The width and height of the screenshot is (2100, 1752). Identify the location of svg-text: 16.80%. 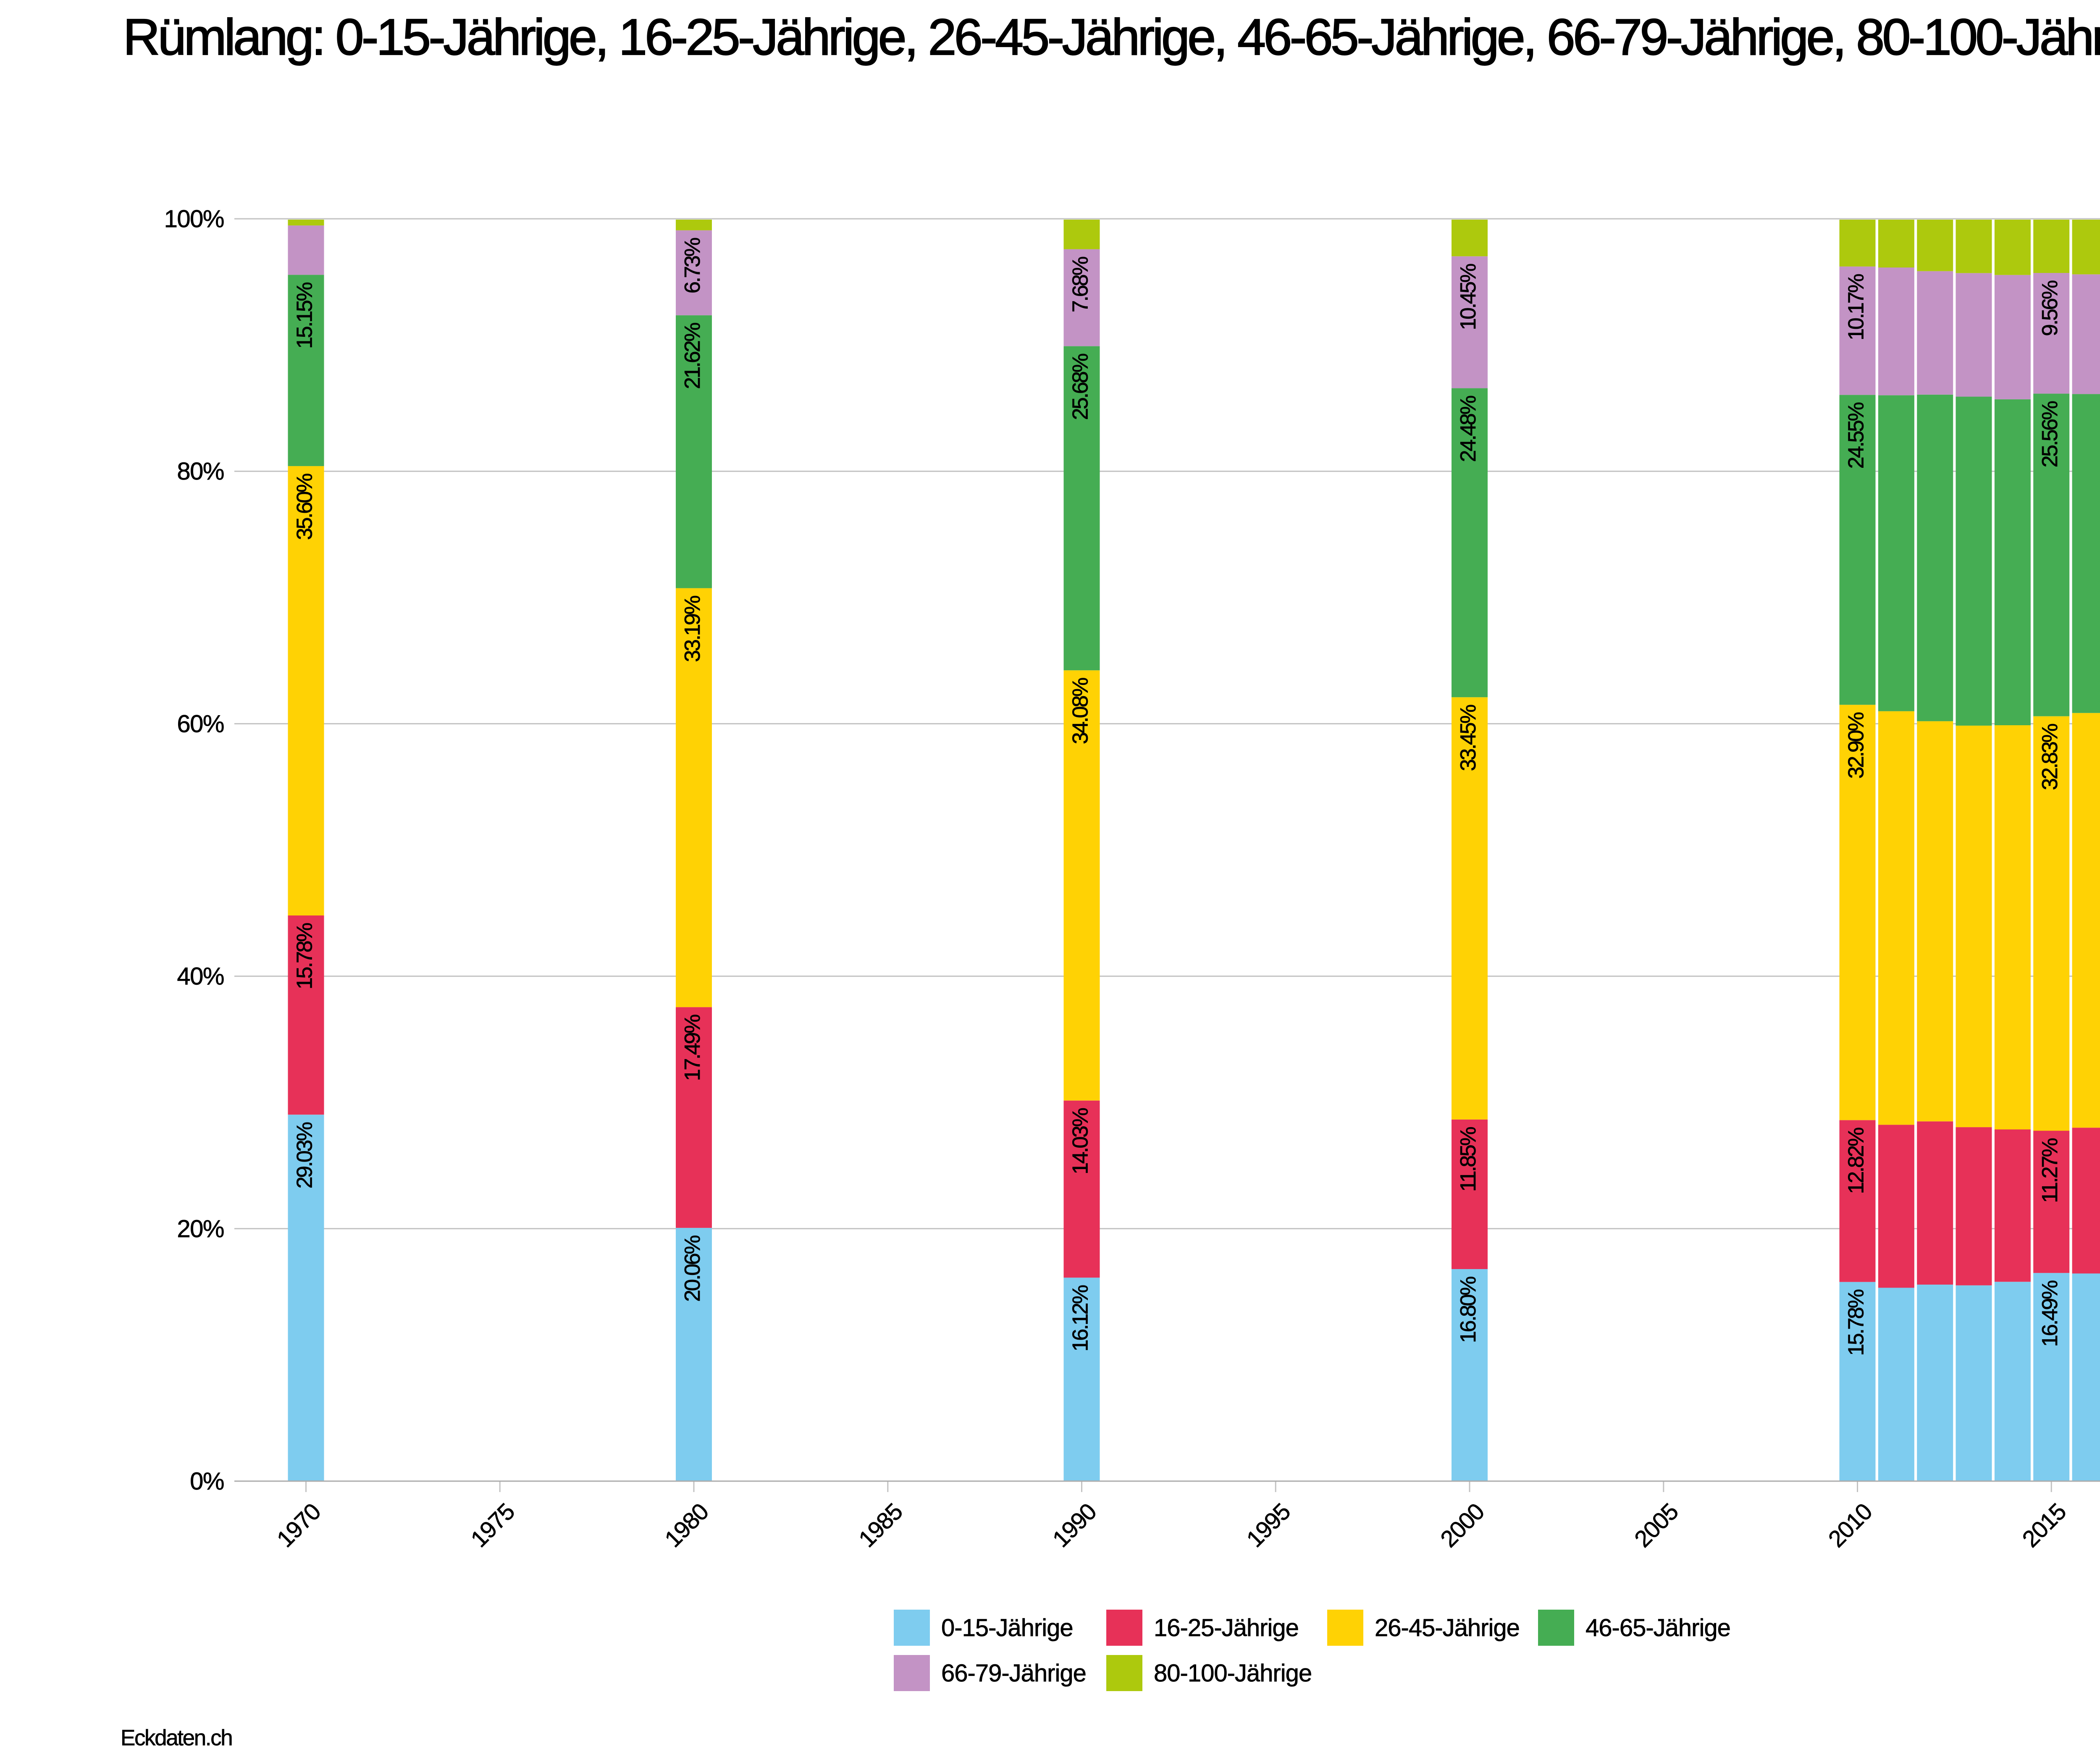
(1468, 1310).